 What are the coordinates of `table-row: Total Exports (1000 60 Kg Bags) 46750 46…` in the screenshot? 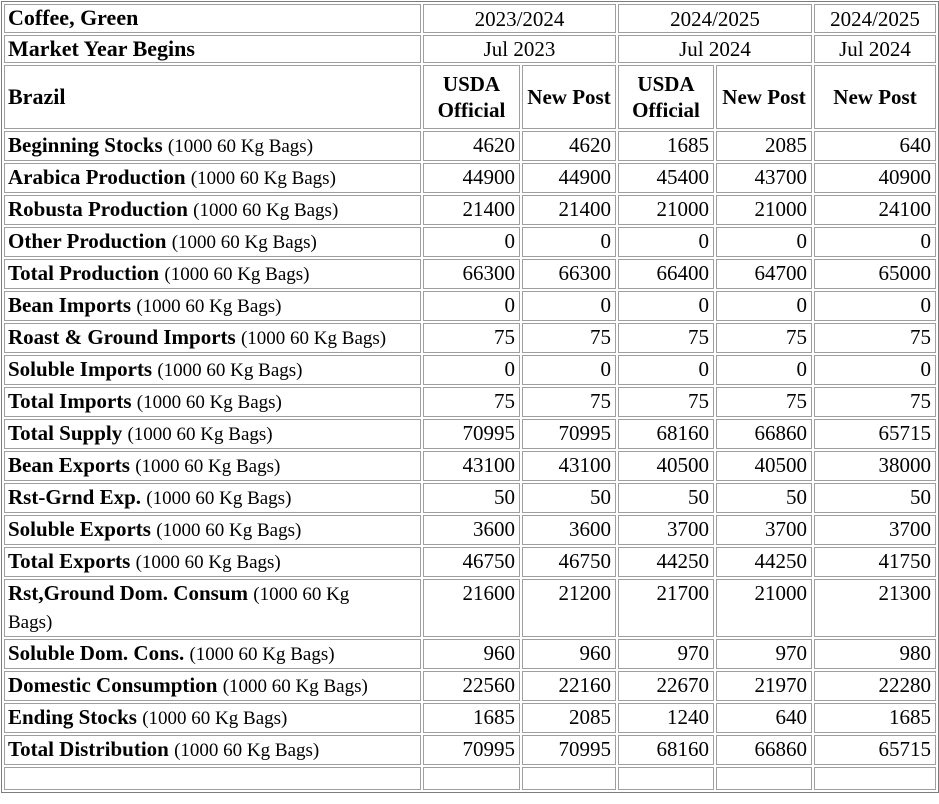 It's located at (470, 562).